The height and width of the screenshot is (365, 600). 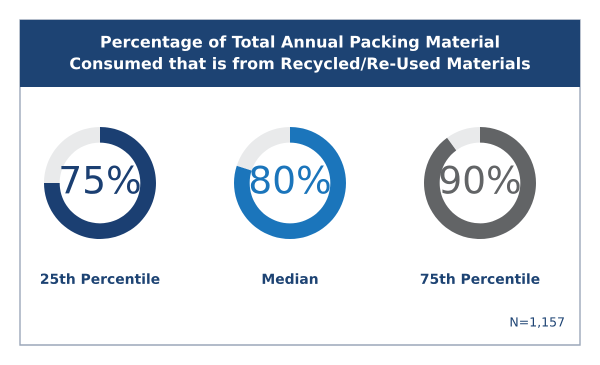 I want to click on text: 25th Percentile, so click(x=100, y=278).